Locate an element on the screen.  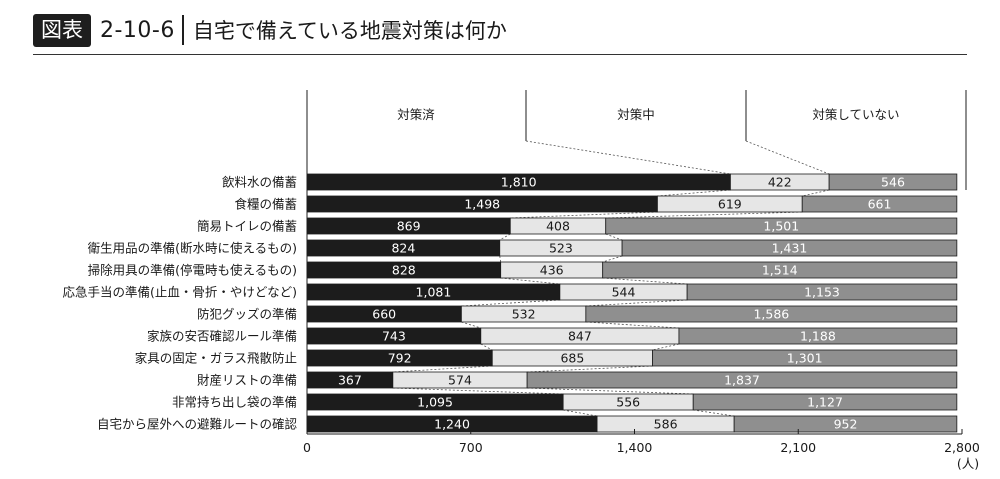
x-unit-label: (人) is located at coordinates (968, 463).